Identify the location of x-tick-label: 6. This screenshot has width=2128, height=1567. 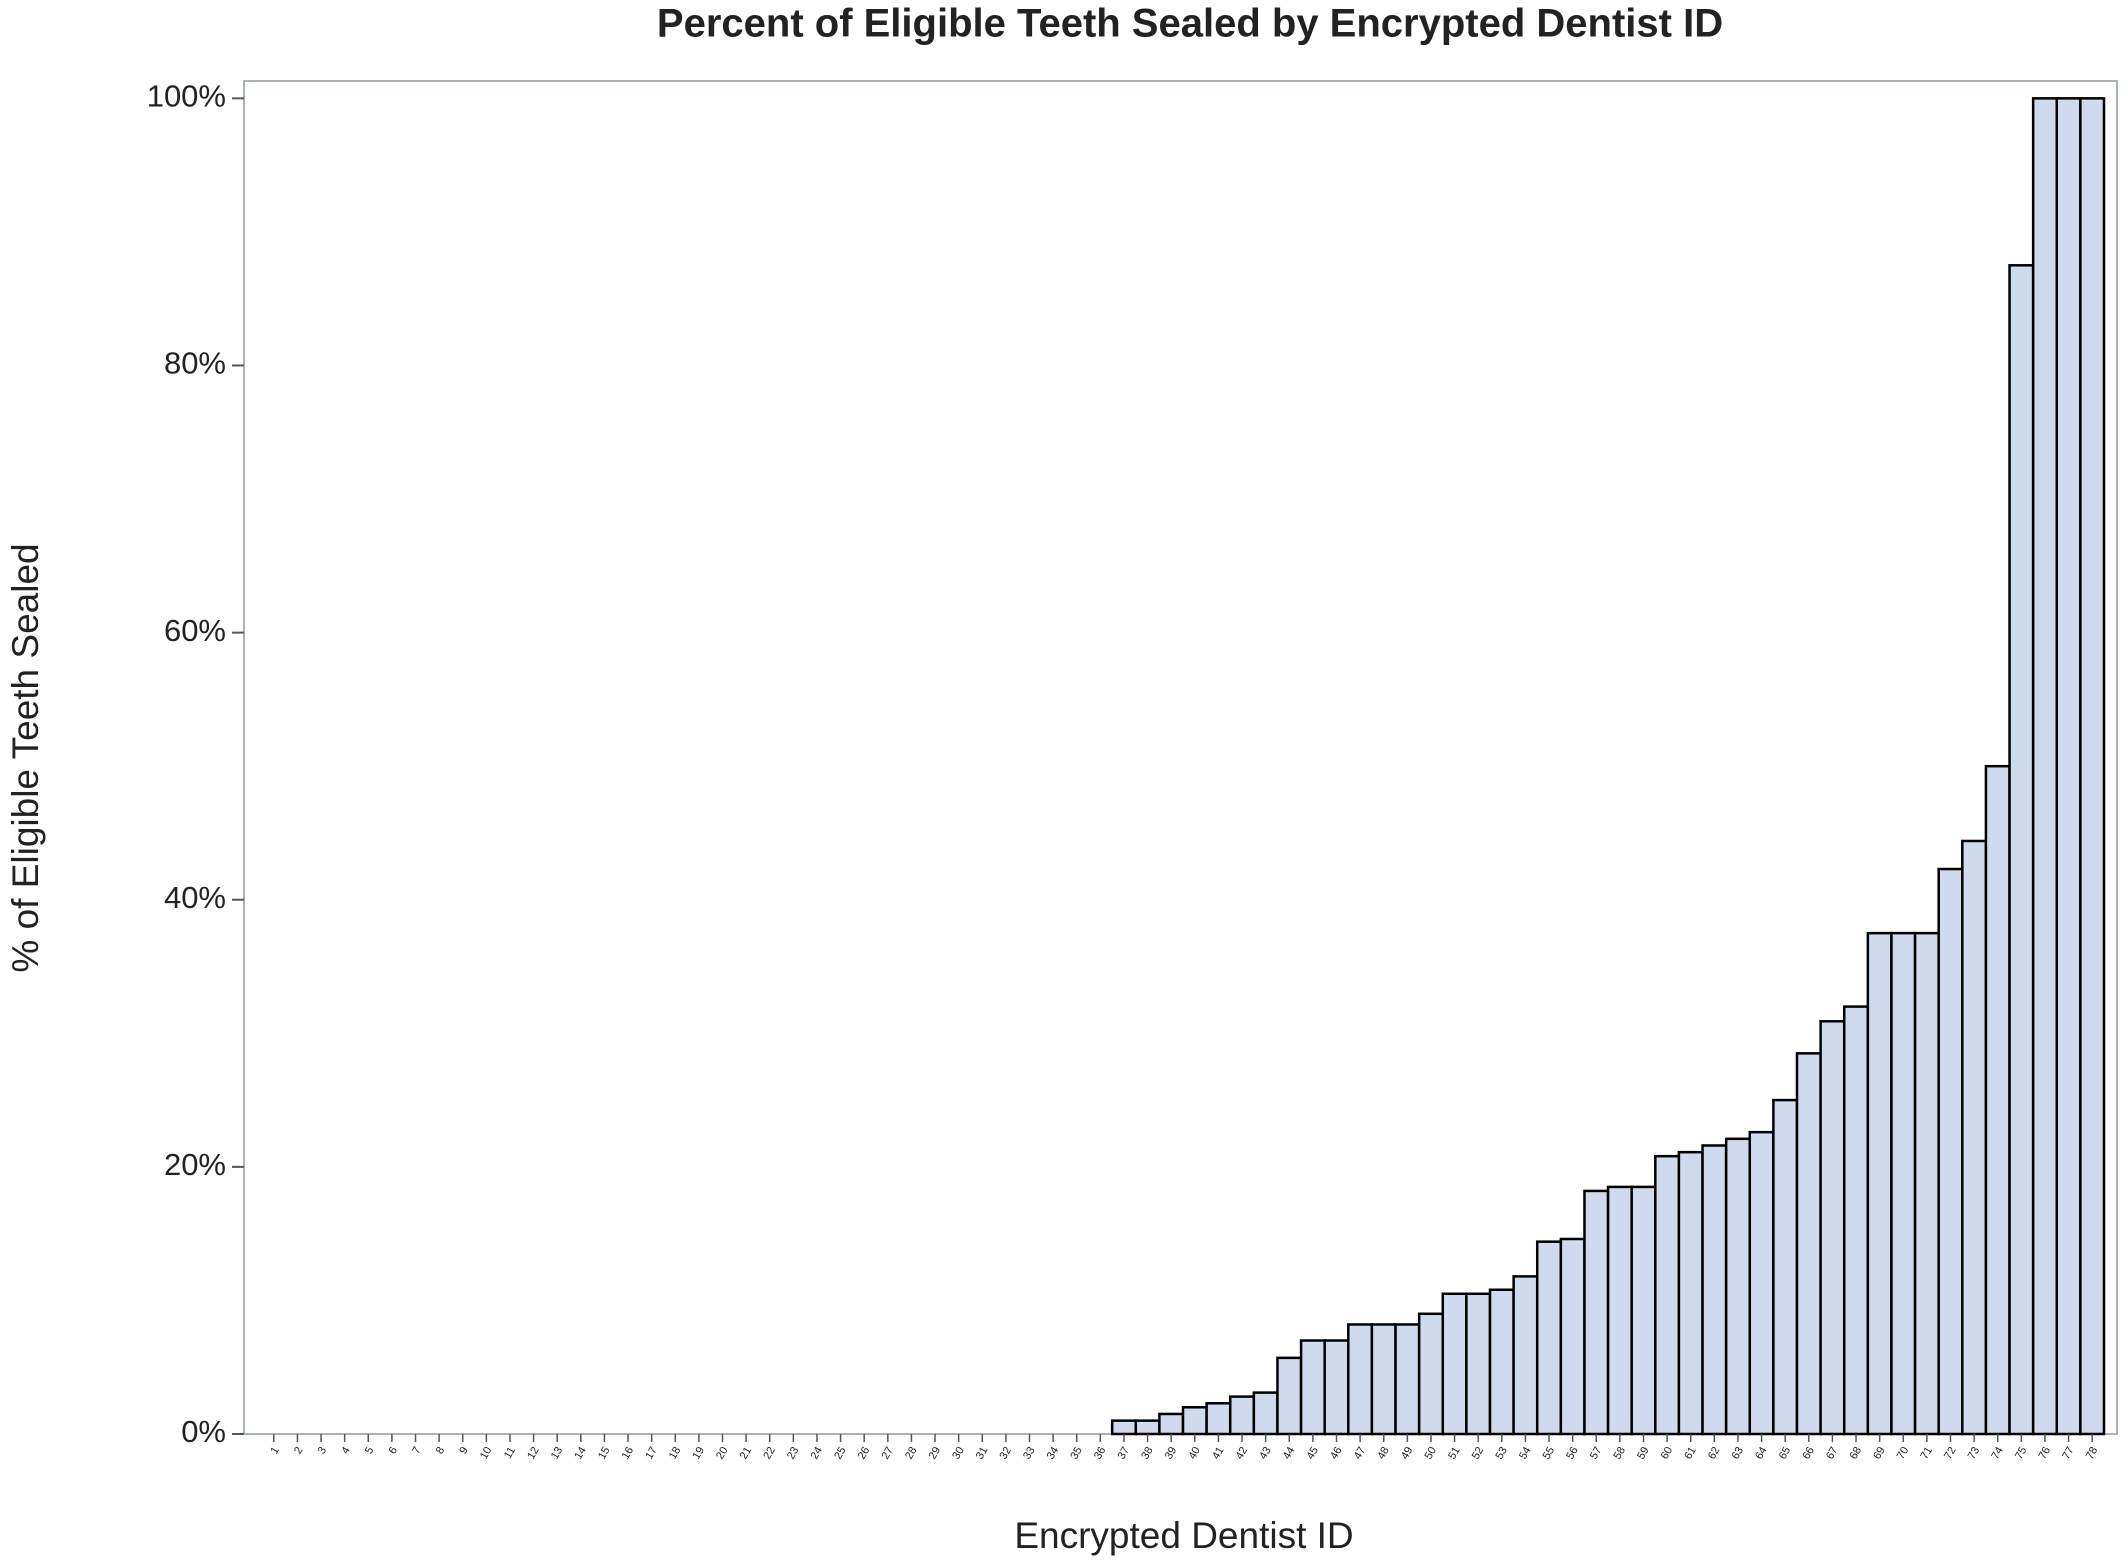
(393, 1450).